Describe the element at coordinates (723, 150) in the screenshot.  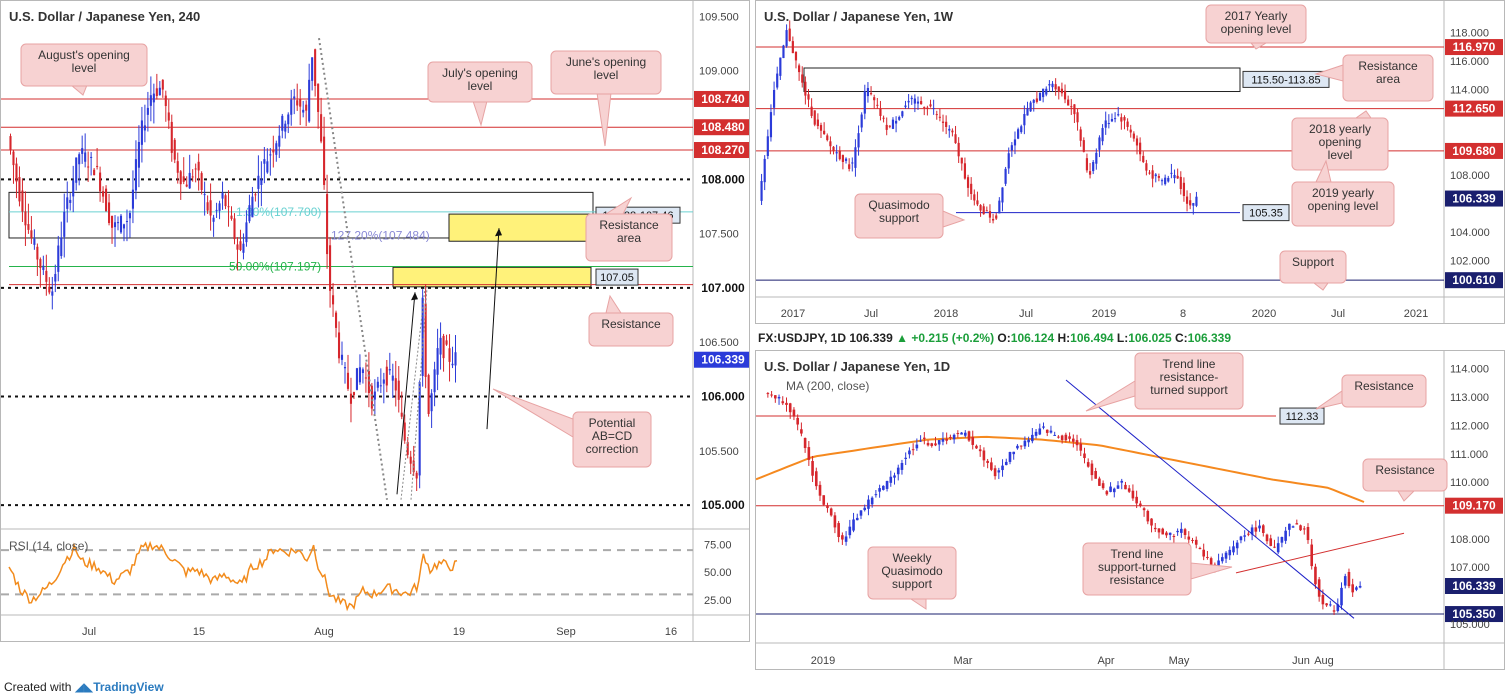
I see `level-price-tag: 108.270` at that location.